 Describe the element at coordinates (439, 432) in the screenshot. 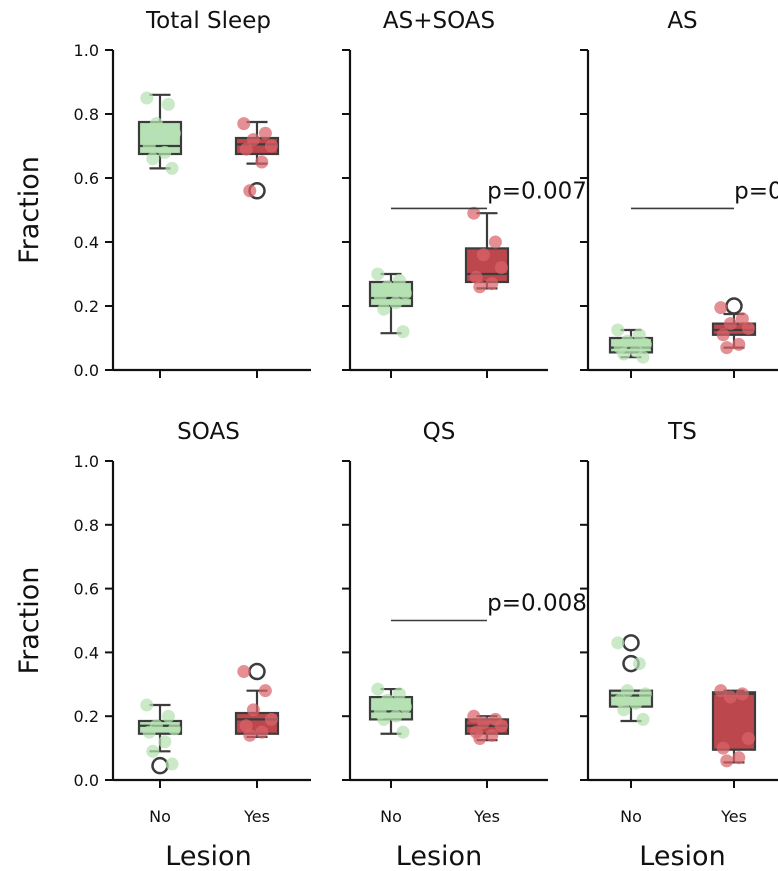

I see `subplot-title: QS` at that location.